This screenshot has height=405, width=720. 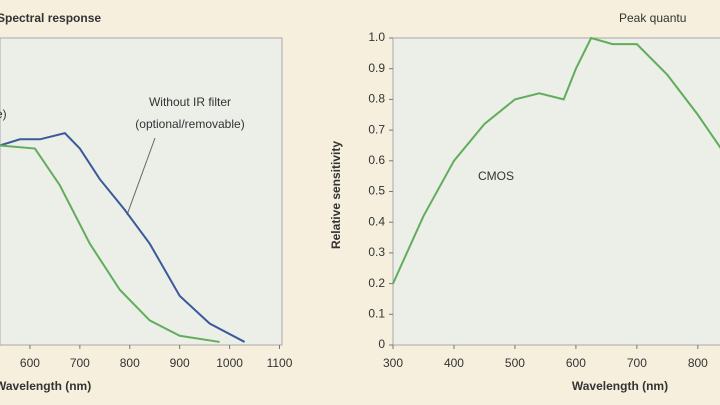 I want to click on y-tick-label: 0.9, so click(x=376, y=68).